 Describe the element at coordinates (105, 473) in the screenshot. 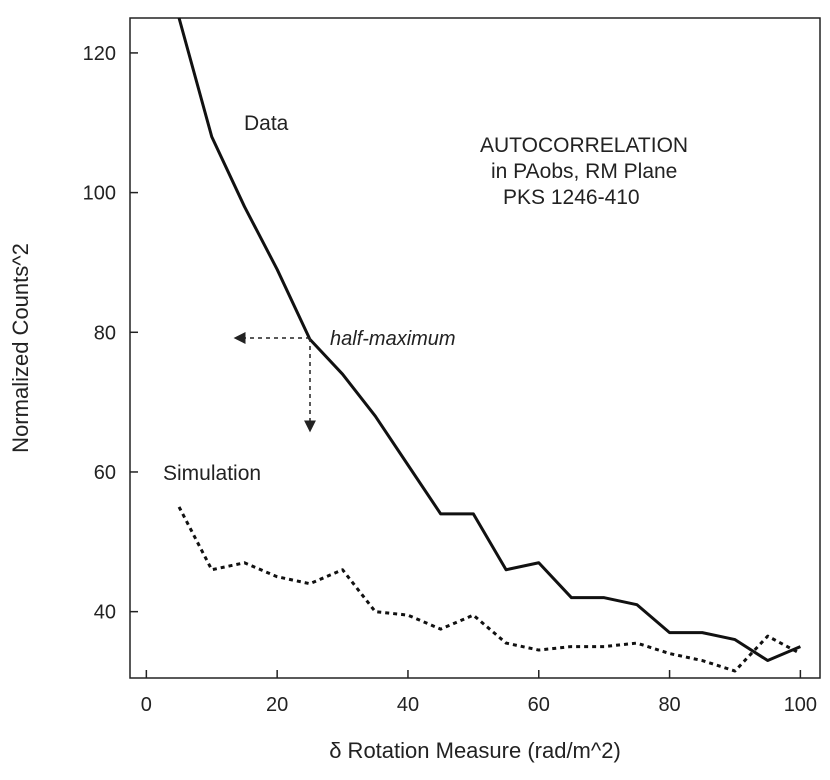

I see `y-tick-label-60: 60` at that location.